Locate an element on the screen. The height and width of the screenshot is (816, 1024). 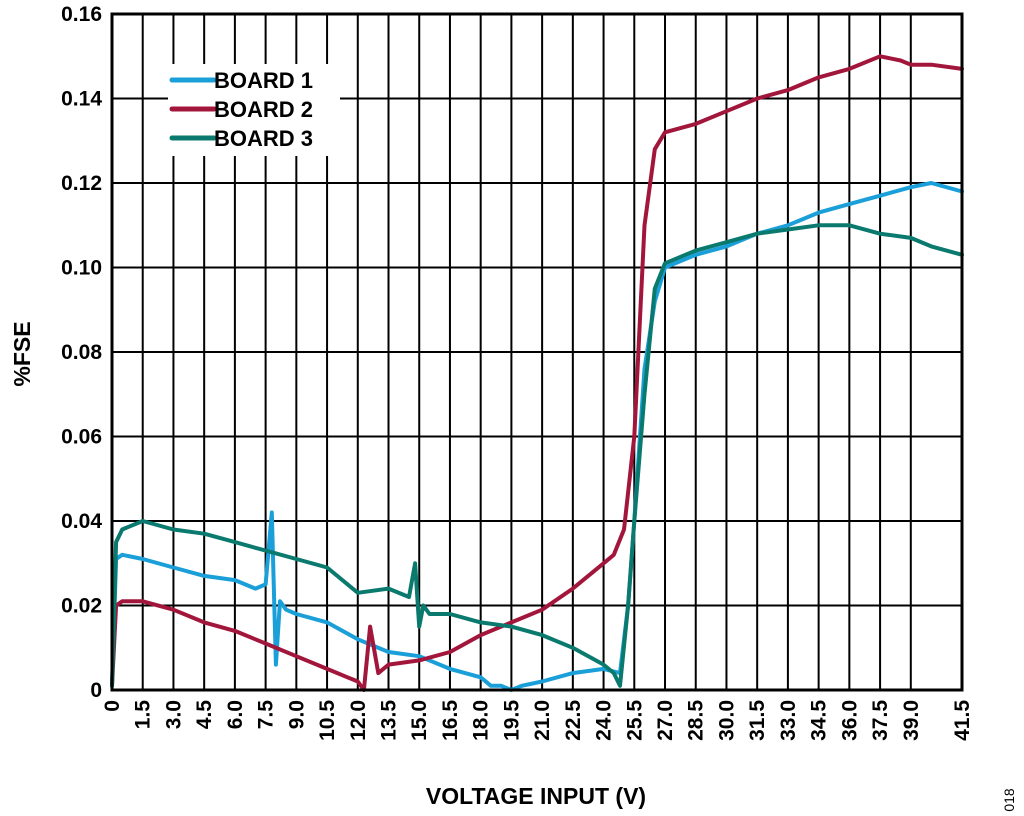
x-tick-label: 10.5 is located at coordinates (327, 720).